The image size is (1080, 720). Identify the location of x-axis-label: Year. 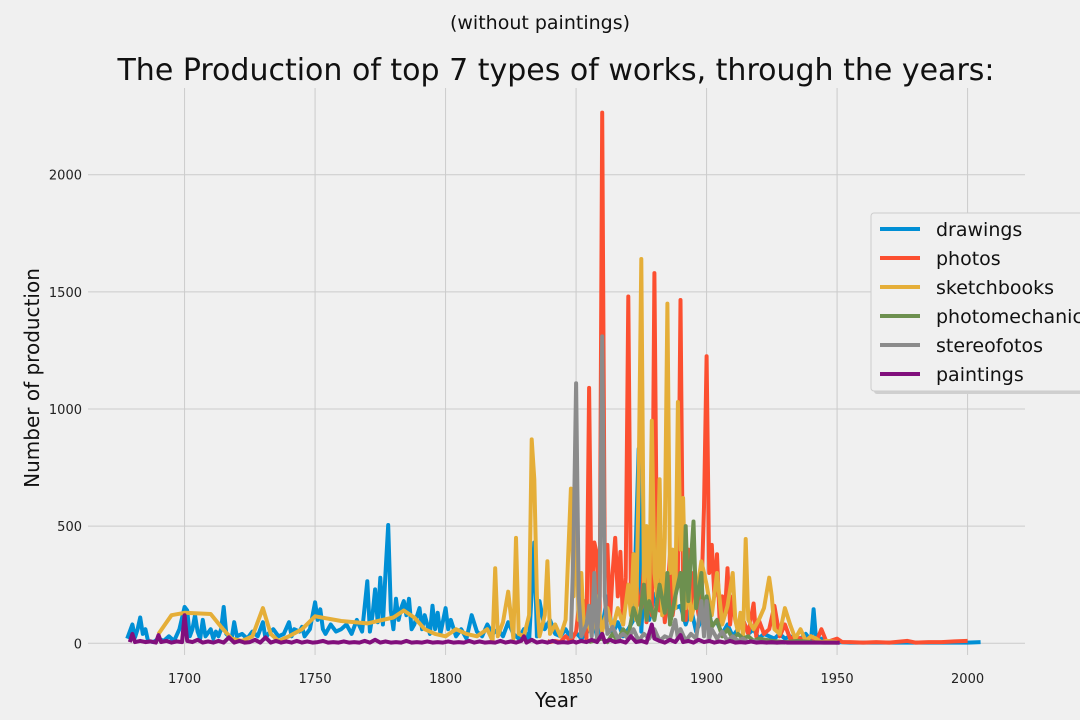
(556, 700).